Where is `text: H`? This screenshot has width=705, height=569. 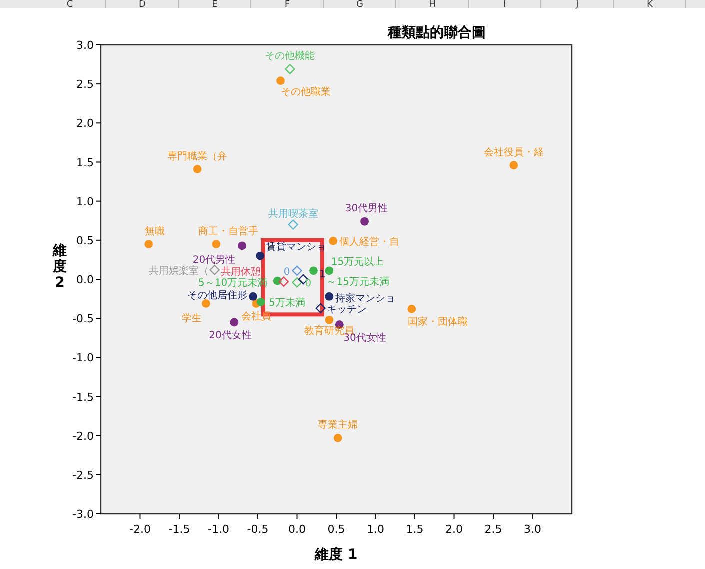
text: H is located at coordinates (432, 5).